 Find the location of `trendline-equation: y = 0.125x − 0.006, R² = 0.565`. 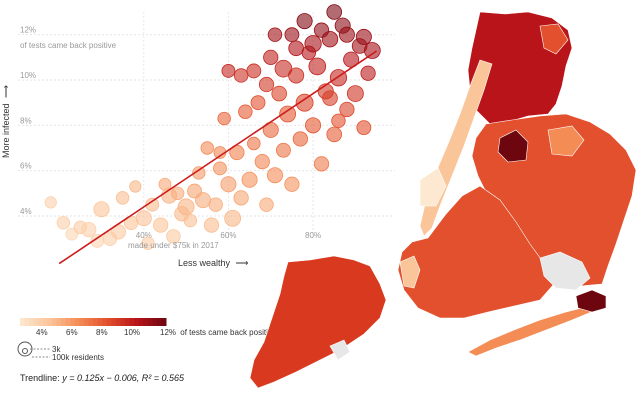

trendline-equation: y = 0.125x − 0.006, R² = 0.565 is located at coordinates (123, 378).